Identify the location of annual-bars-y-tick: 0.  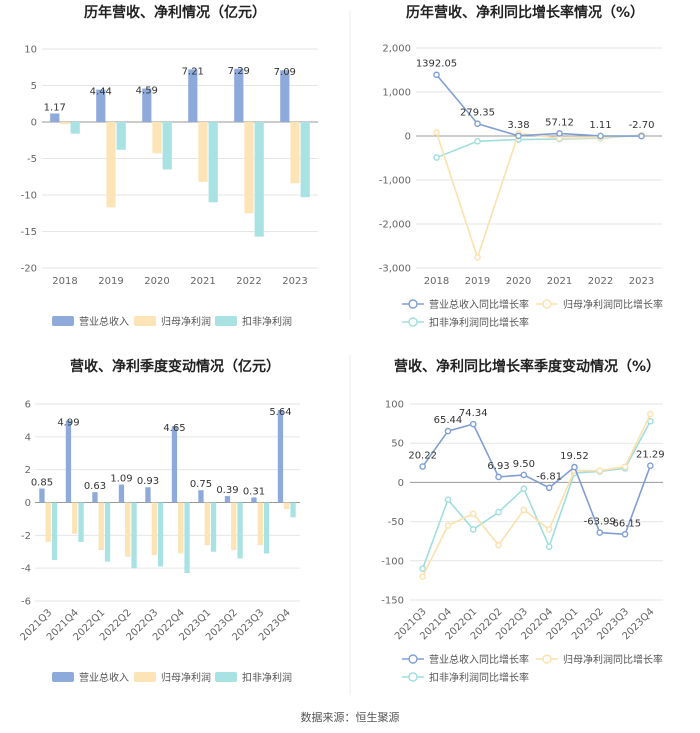
(34, 123).